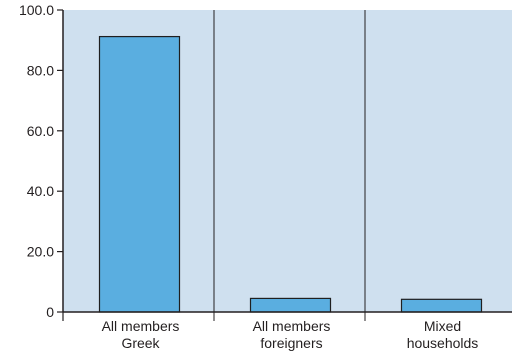 Image resolution: width=512 pixels, height=355 pixels. Describe the element at coordinates (40, 191) in the screenshot. I see `y-tick-label: 40.0` at that location.